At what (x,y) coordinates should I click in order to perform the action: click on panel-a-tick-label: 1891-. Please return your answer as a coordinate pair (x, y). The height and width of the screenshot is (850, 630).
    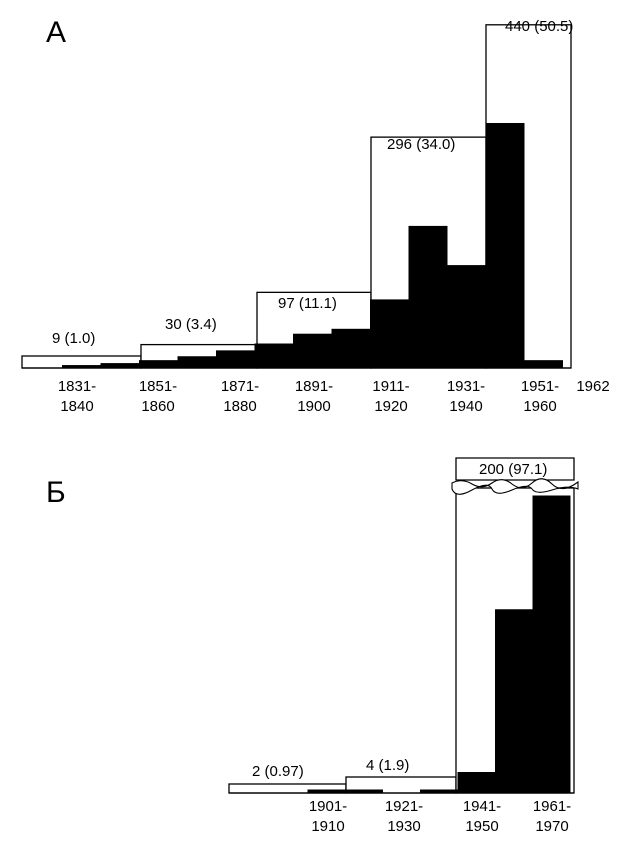
    Looking at the image, I should click on (314, 386).